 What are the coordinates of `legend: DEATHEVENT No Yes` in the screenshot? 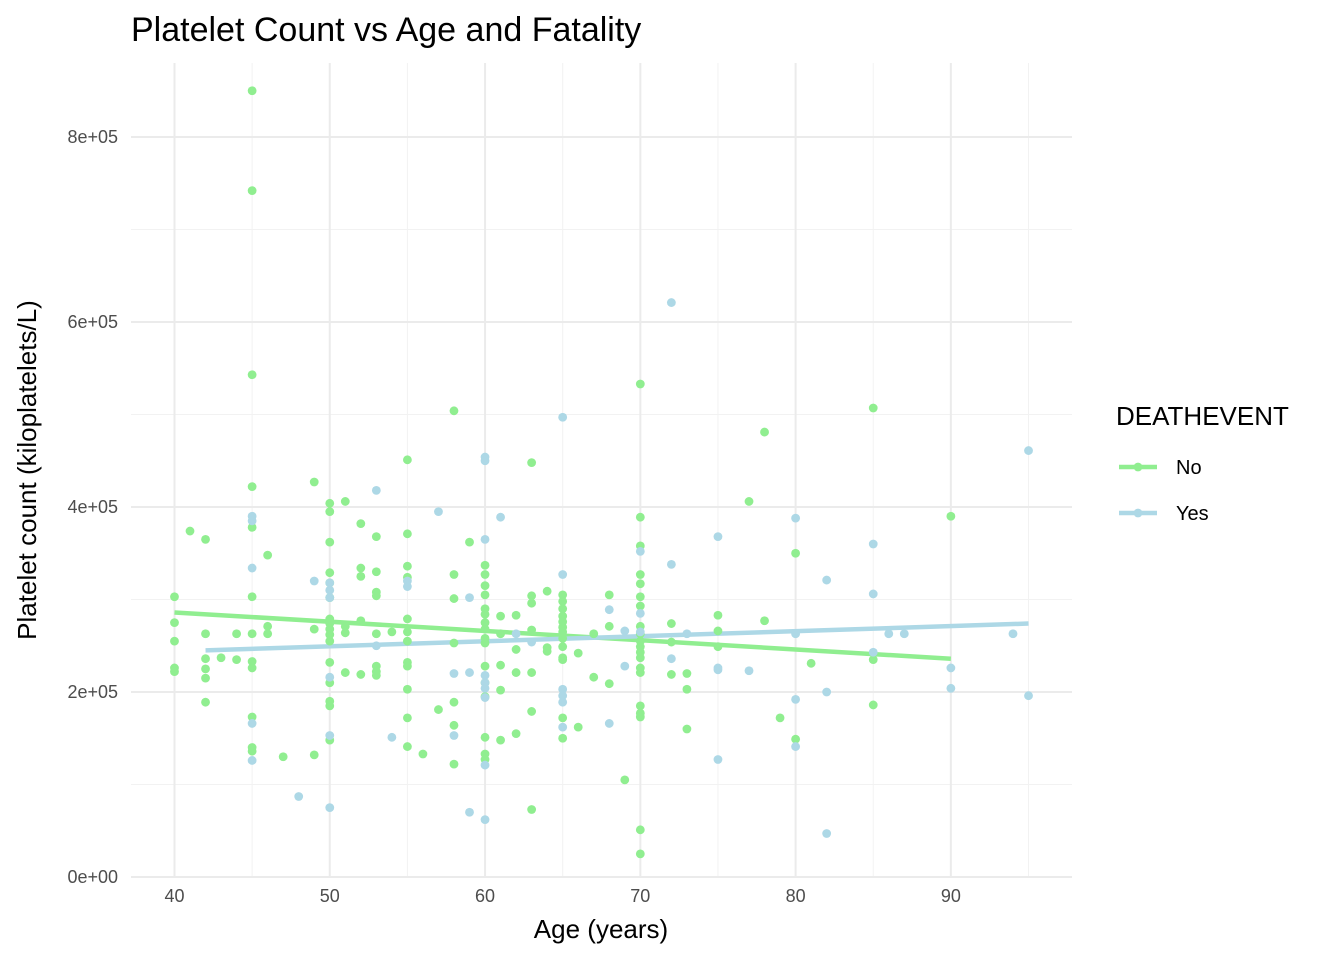 It's located at (1202, 463).